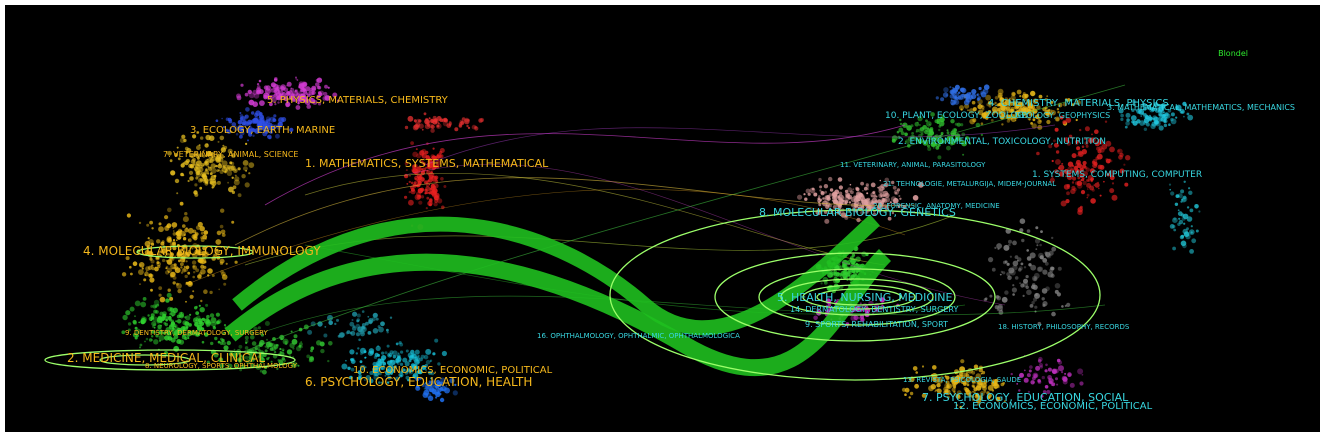 This screenshot has width=1325, height=436. I want to click on left-cluster-label: 2. MEDICINE, MEDICAL, CLINICAL, so click(166, 358).